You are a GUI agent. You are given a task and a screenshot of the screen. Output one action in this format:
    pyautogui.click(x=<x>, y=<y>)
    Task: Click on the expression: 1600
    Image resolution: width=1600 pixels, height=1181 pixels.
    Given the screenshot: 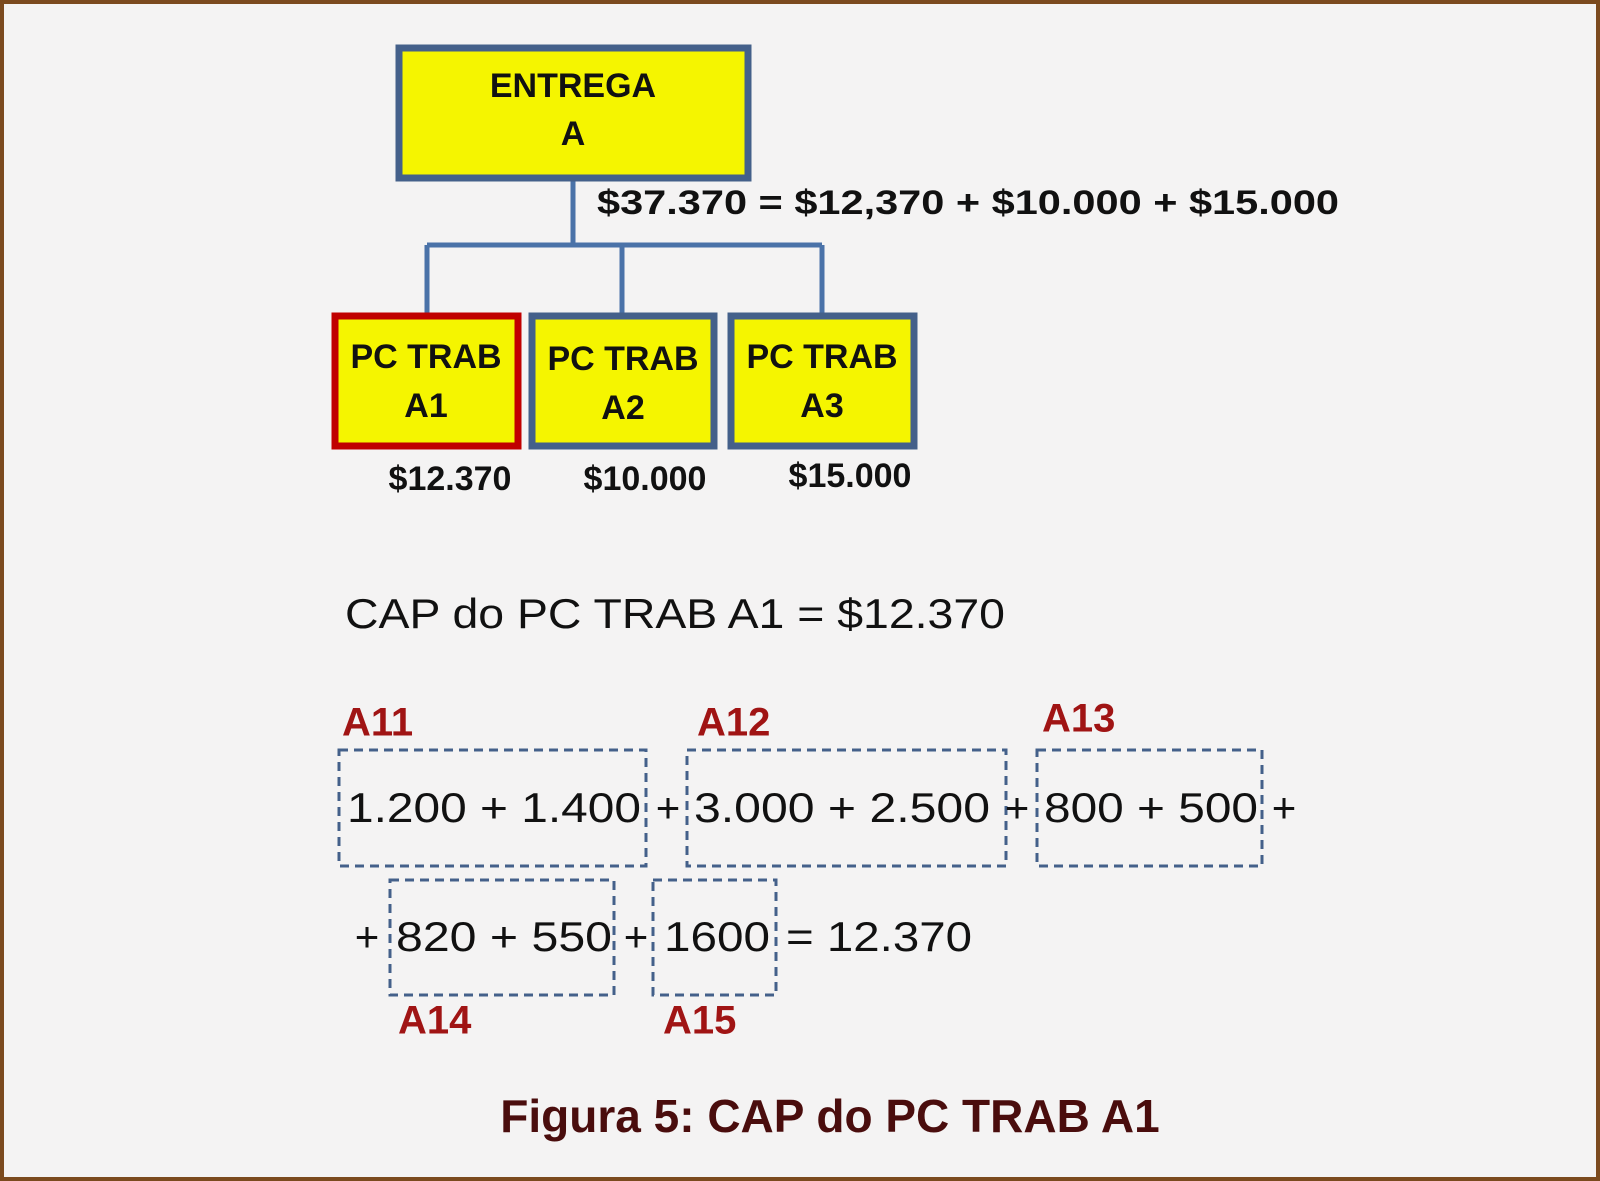 What is the action you would take?
    pyautogui.click(x=717, y=936)
    